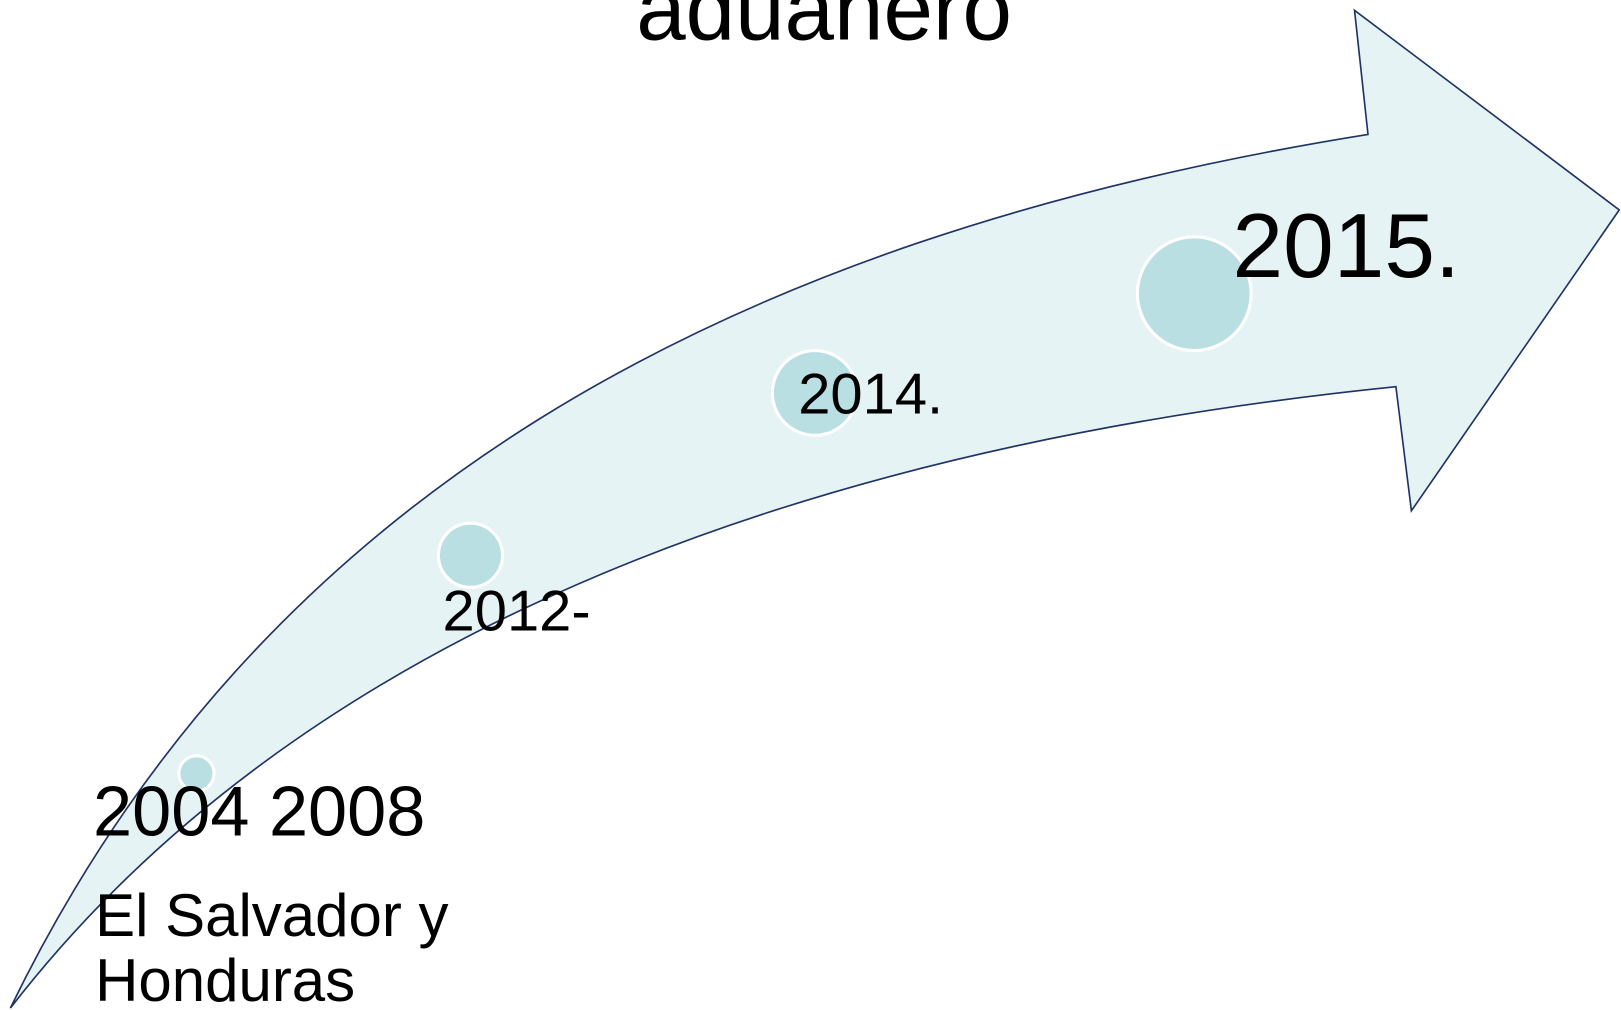  What do you see at coordinates (870, 395) in the screenshot?
I see `milestone-label: 2014.` at bounding box center [870, 395].